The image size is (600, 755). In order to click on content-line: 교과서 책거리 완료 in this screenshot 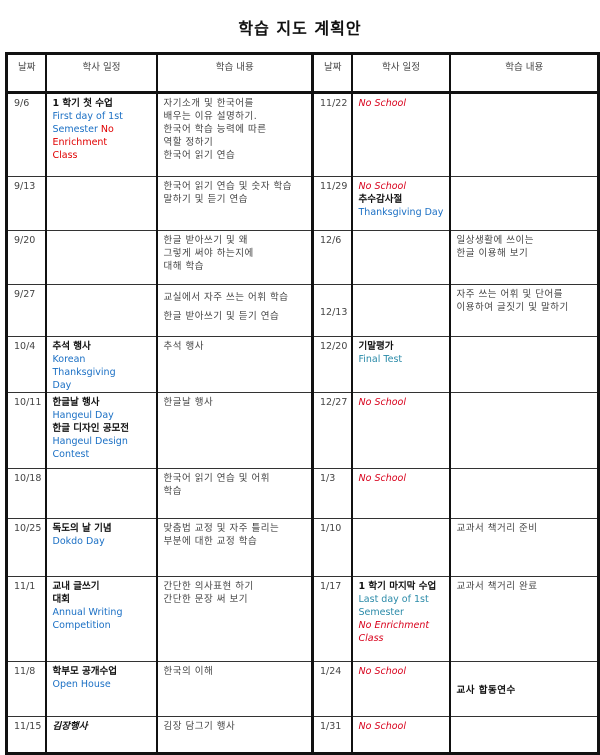, I will do `click(497, 586)`.